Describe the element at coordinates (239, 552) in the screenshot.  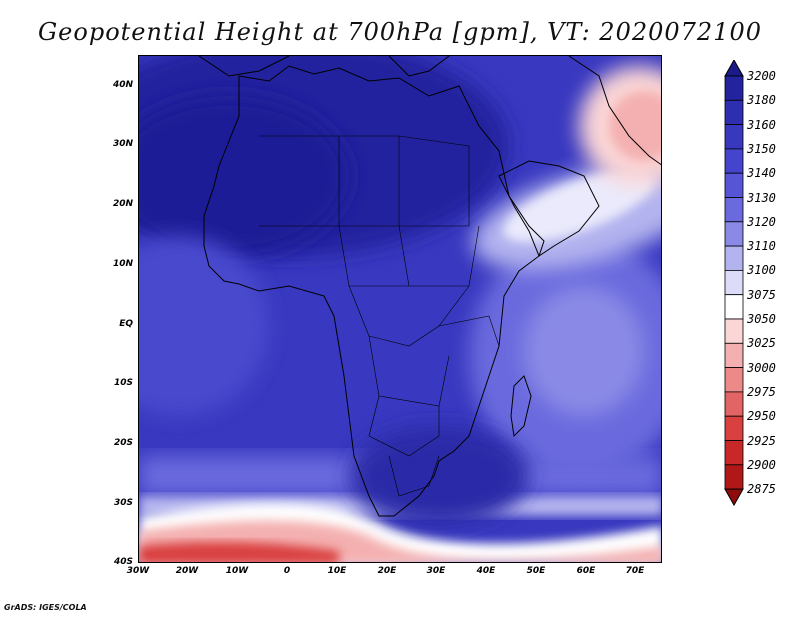
I see `field-south-red` at that location.